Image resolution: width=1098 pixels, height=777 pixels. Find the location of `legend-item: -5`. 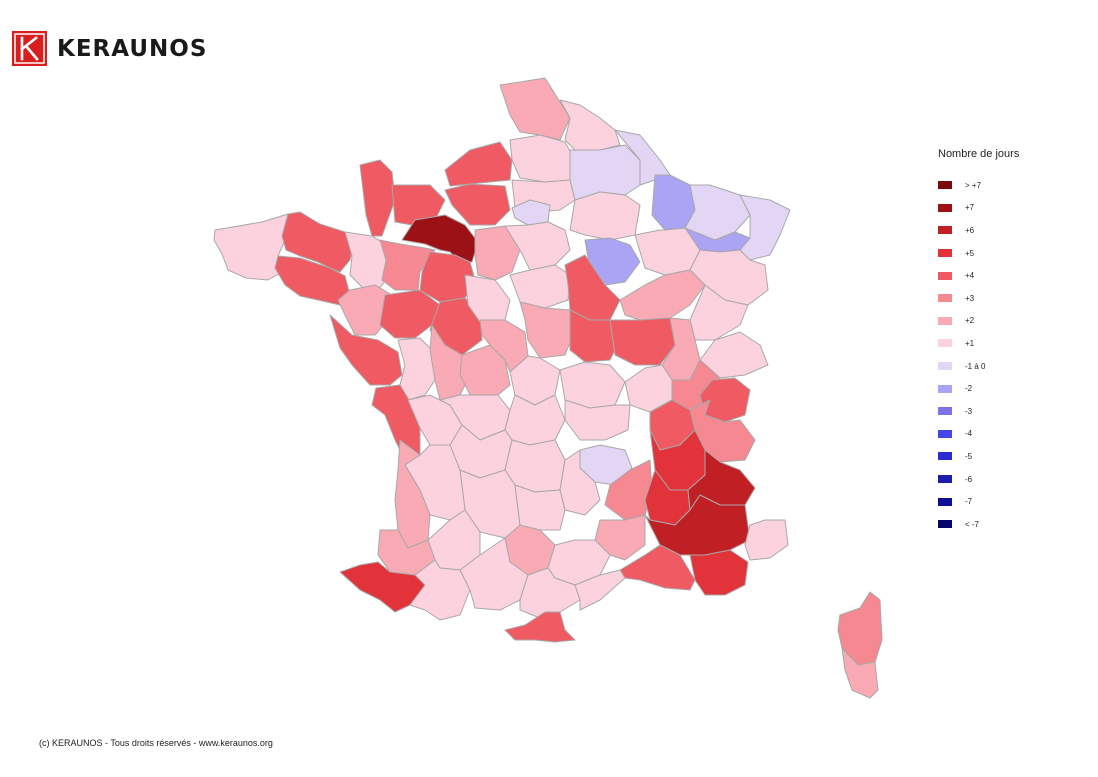

legend-item: -5 is located at coordinates (978, 456).